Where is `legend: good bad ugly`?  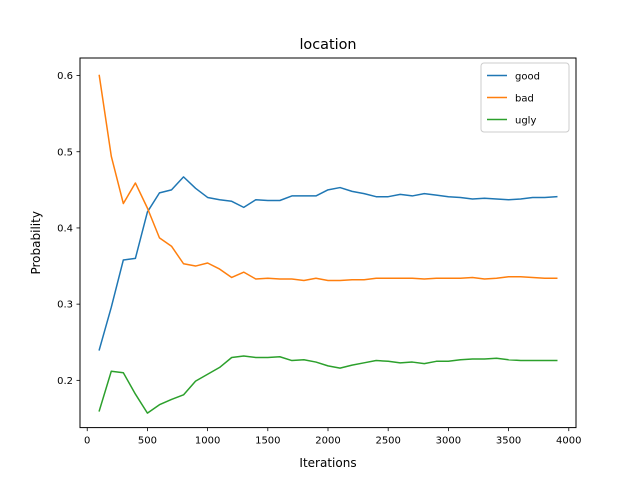
legend: good bad ugly is located at coordinates (525, 97).